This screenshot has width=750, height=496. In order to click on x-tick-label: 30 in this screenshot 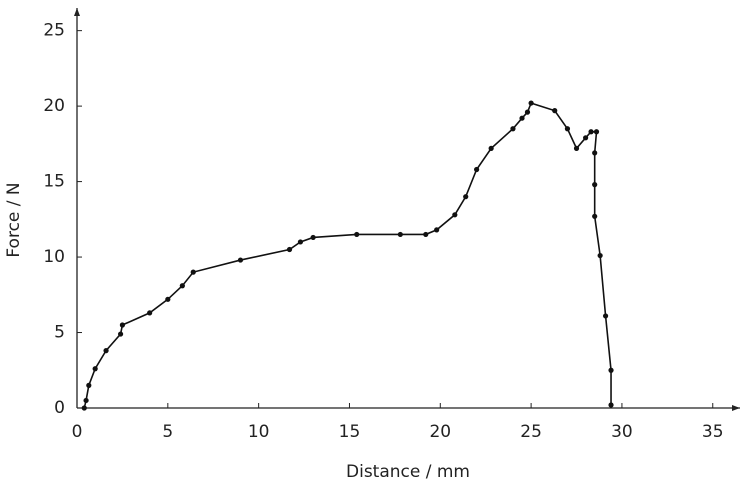, I will do `click(622, 432)`.